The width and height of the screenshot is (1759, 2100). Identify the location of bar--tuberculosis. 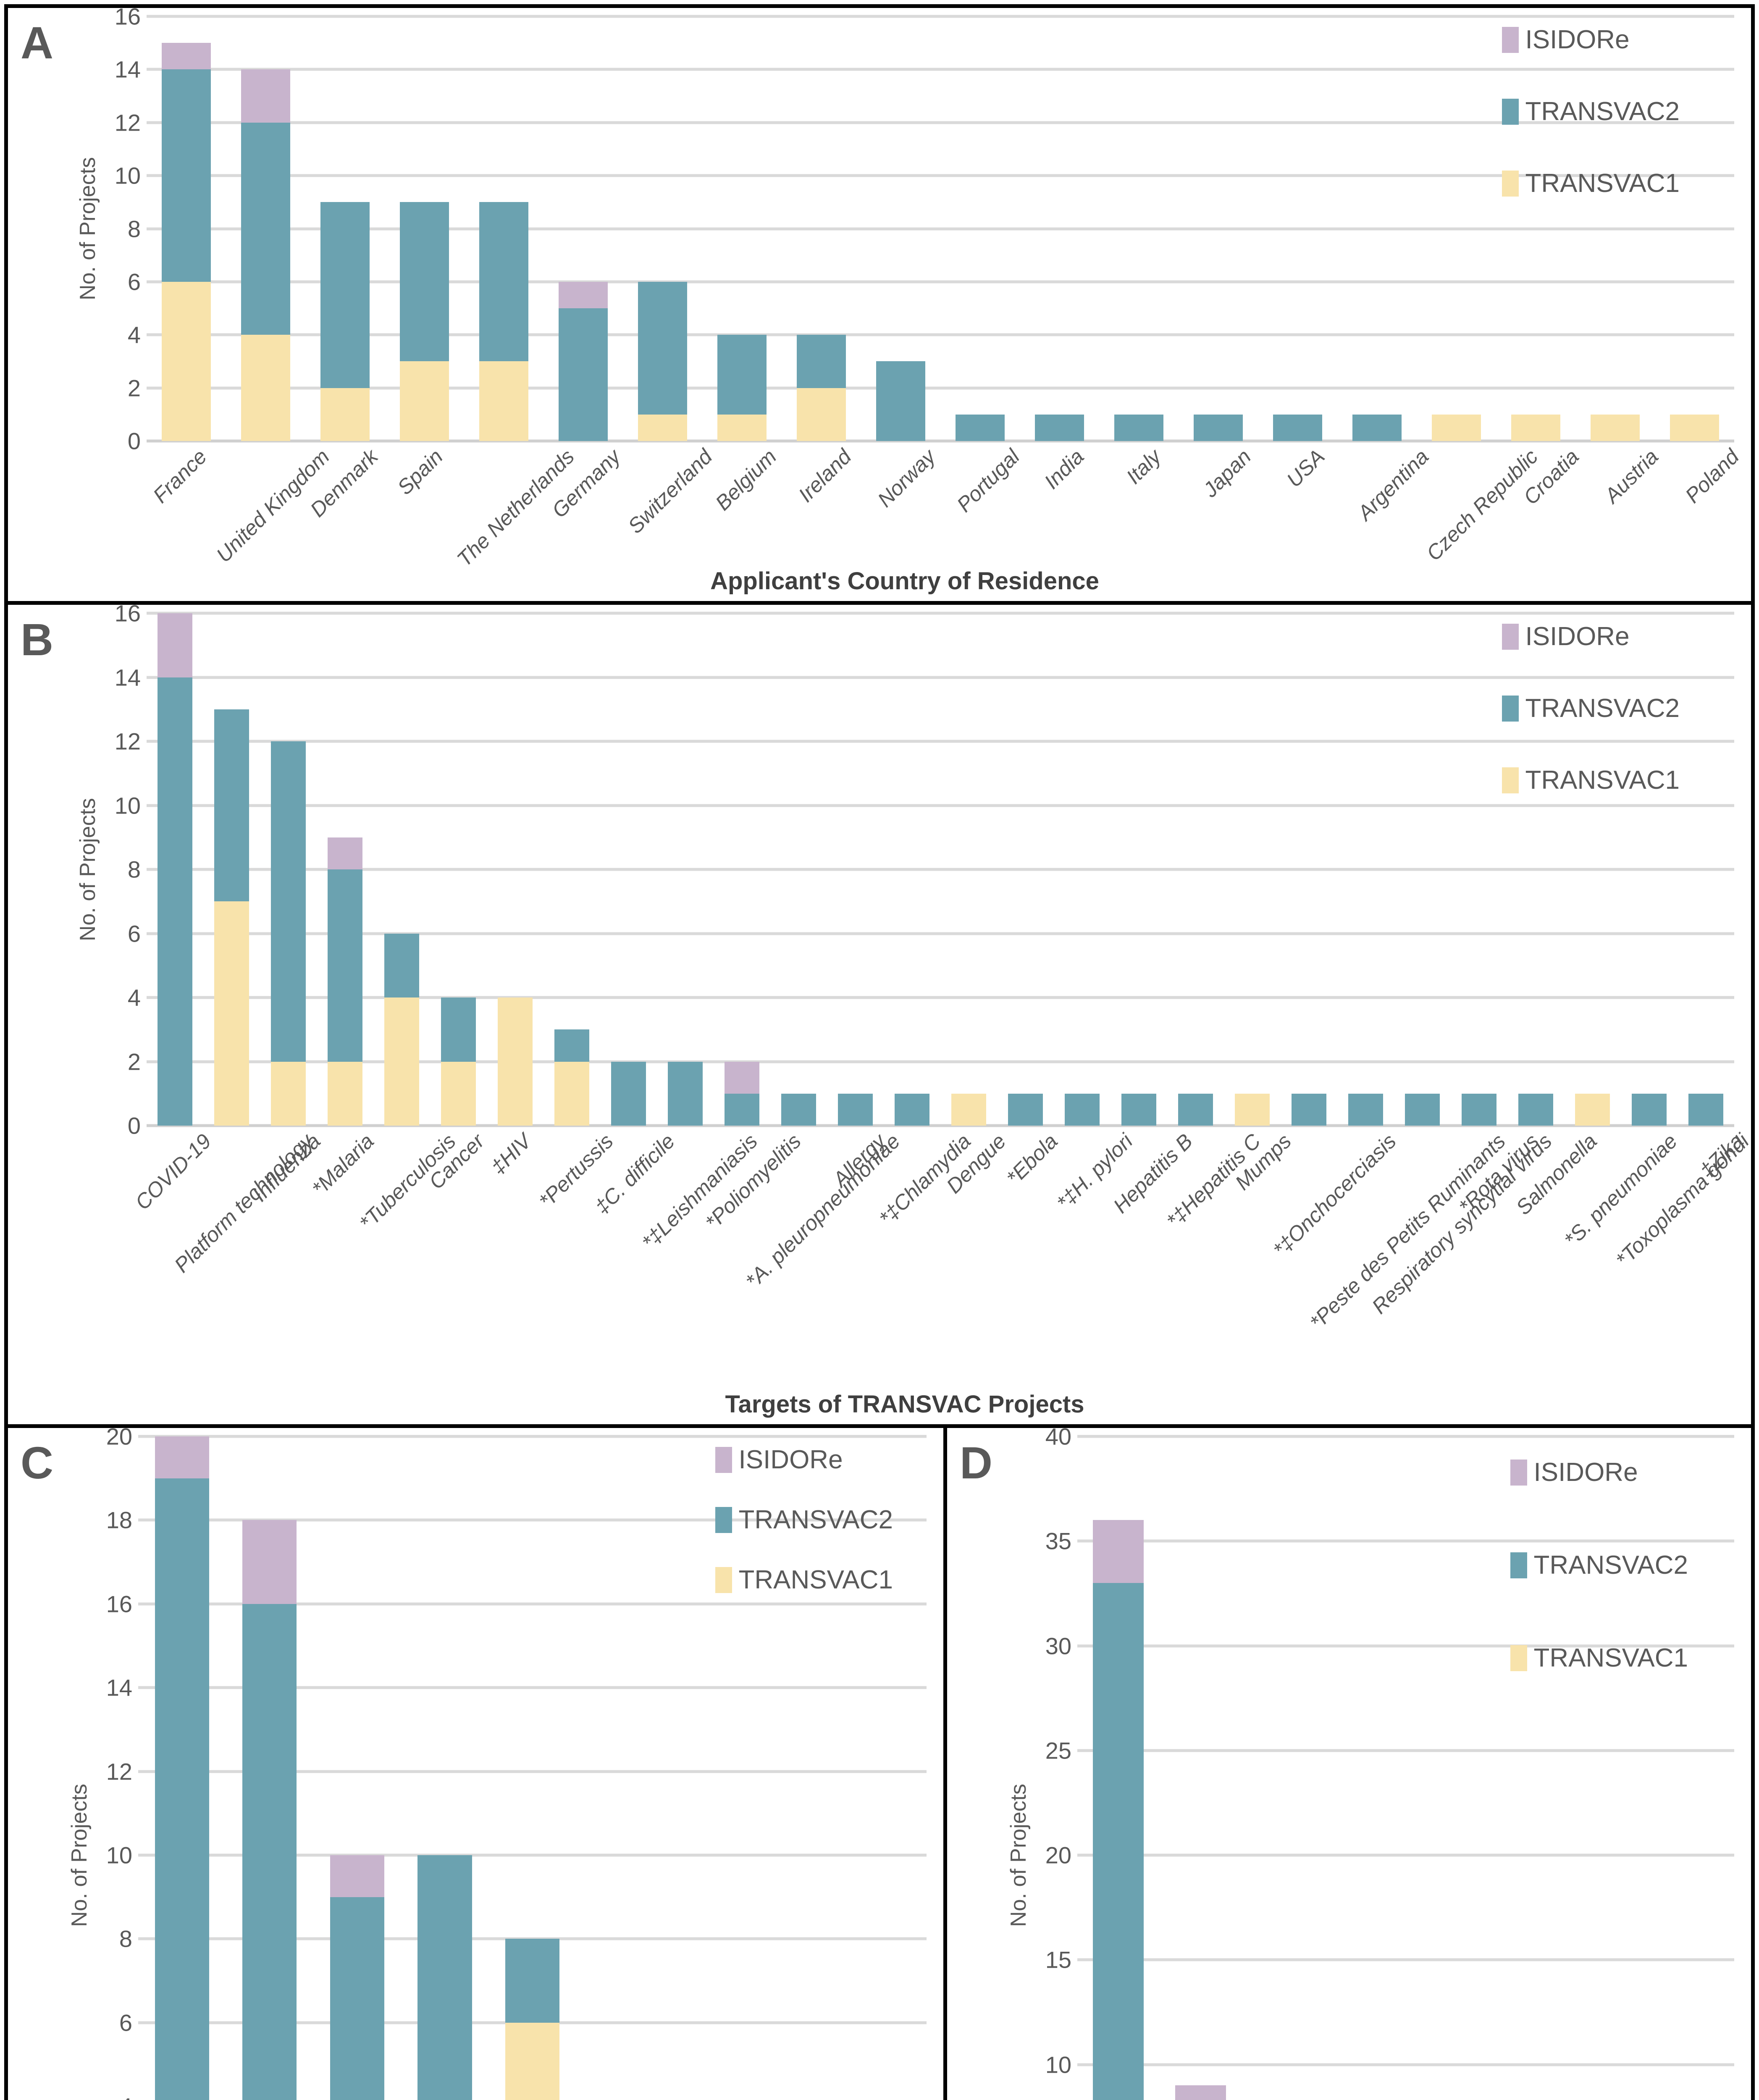
(401, 869).